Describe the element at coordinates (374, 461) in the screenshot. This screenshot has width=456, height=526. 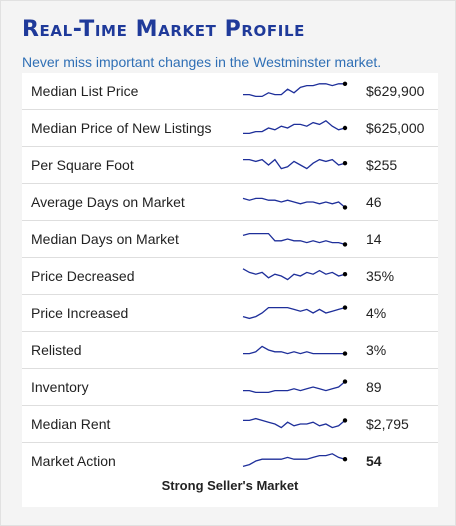
I see `metric-value: 54` at that location.